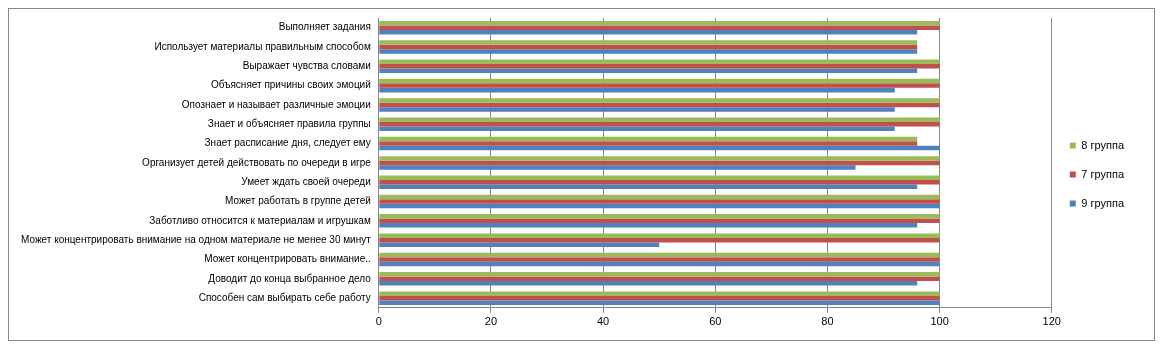 The width and height of the screenshot is (1163, 349). What do you see at coordinates (324, 27) in the screenshot?
I see `y-tick-label: Выполняет задания` at bounding box center [324, 27].